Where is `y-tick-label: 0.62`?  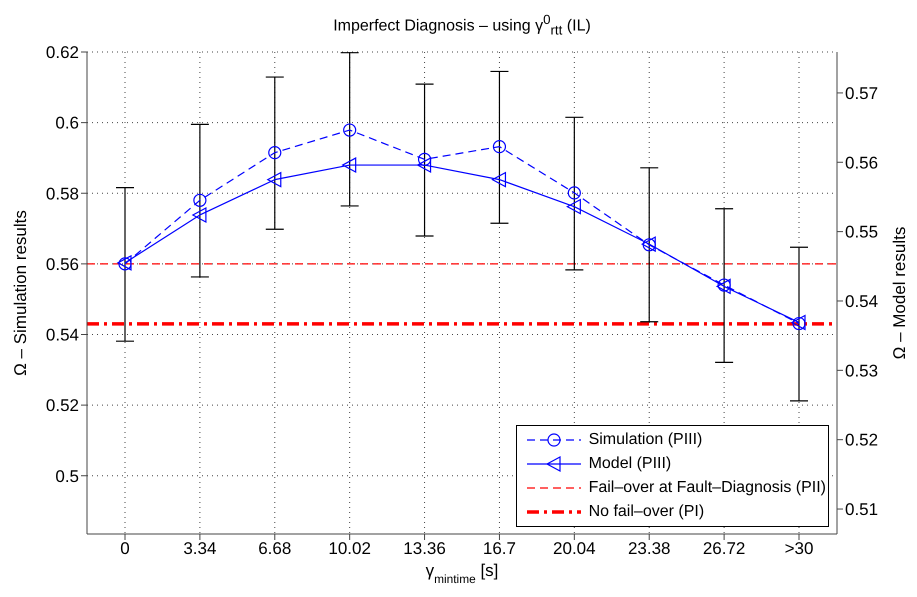
y-tick-label: 0.62 is located at coordinates (62, 52).